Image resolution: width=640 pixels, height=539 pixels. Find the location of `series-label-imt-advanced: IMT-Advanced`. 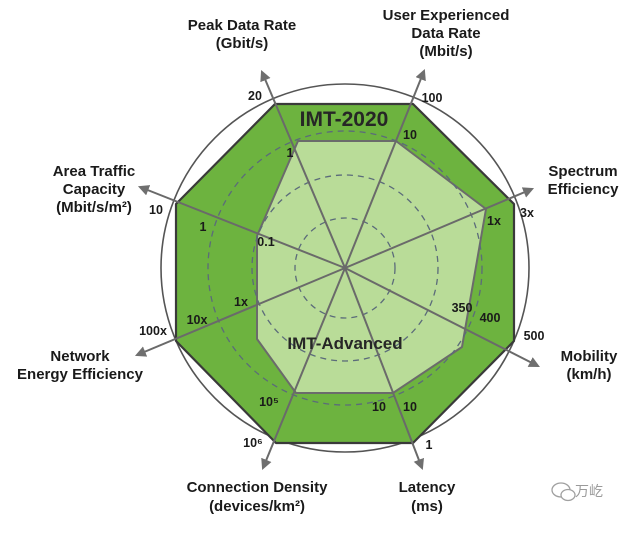

series-label-imt-advanced: IMT-Advanced is located at coordinates (344, 343).